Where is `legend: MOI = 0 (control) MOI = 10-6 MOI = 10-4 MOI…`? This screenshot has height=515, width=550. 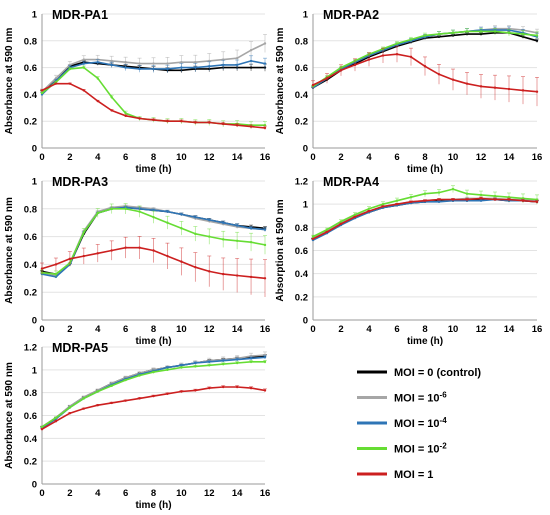 legend: MOI = 0 (control) MOI = 10-6 MOI = 10-4 MOI… is located at coordinates (419, 424).